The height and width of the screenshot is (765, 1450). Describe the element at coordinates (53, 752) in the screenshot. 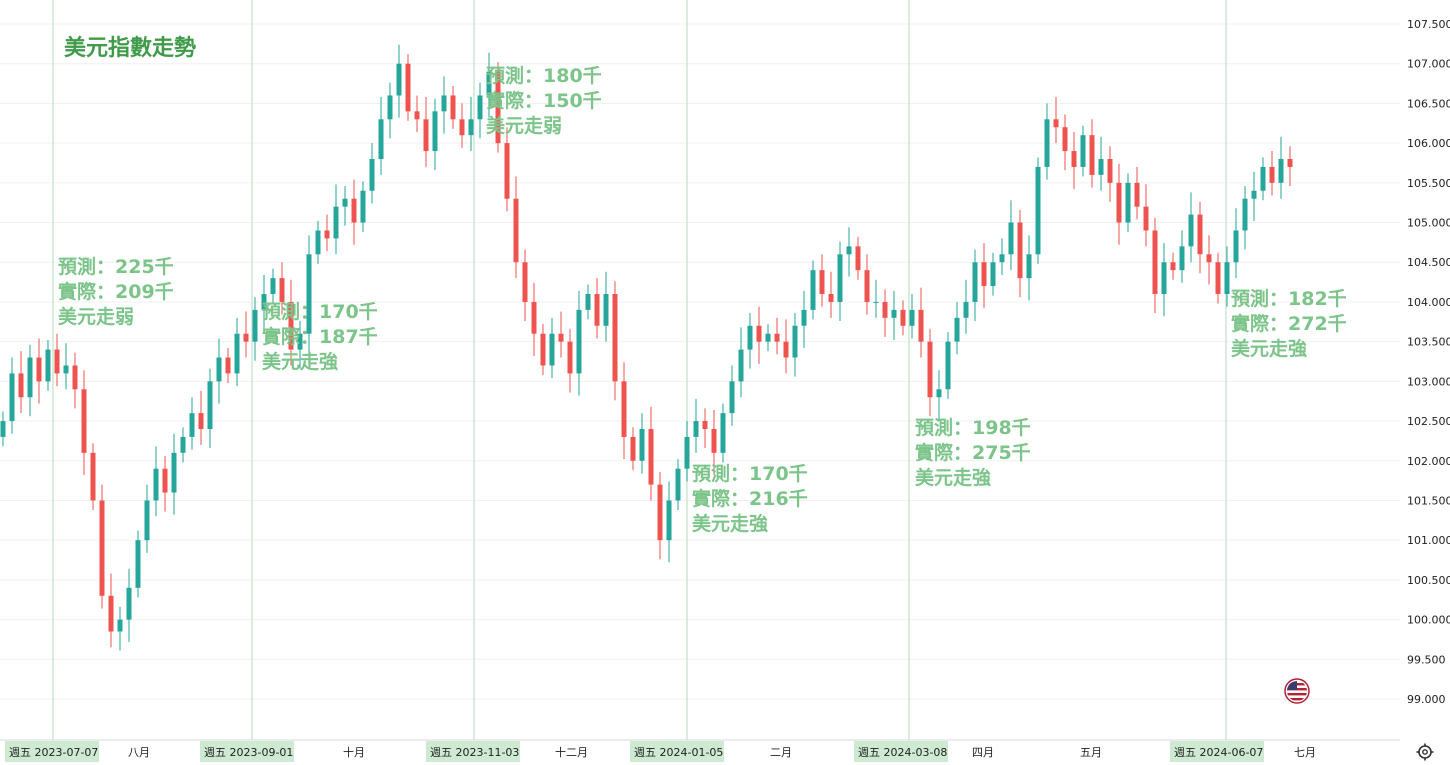

I see `event-date-label: 週五 2023-07-07` at that location.